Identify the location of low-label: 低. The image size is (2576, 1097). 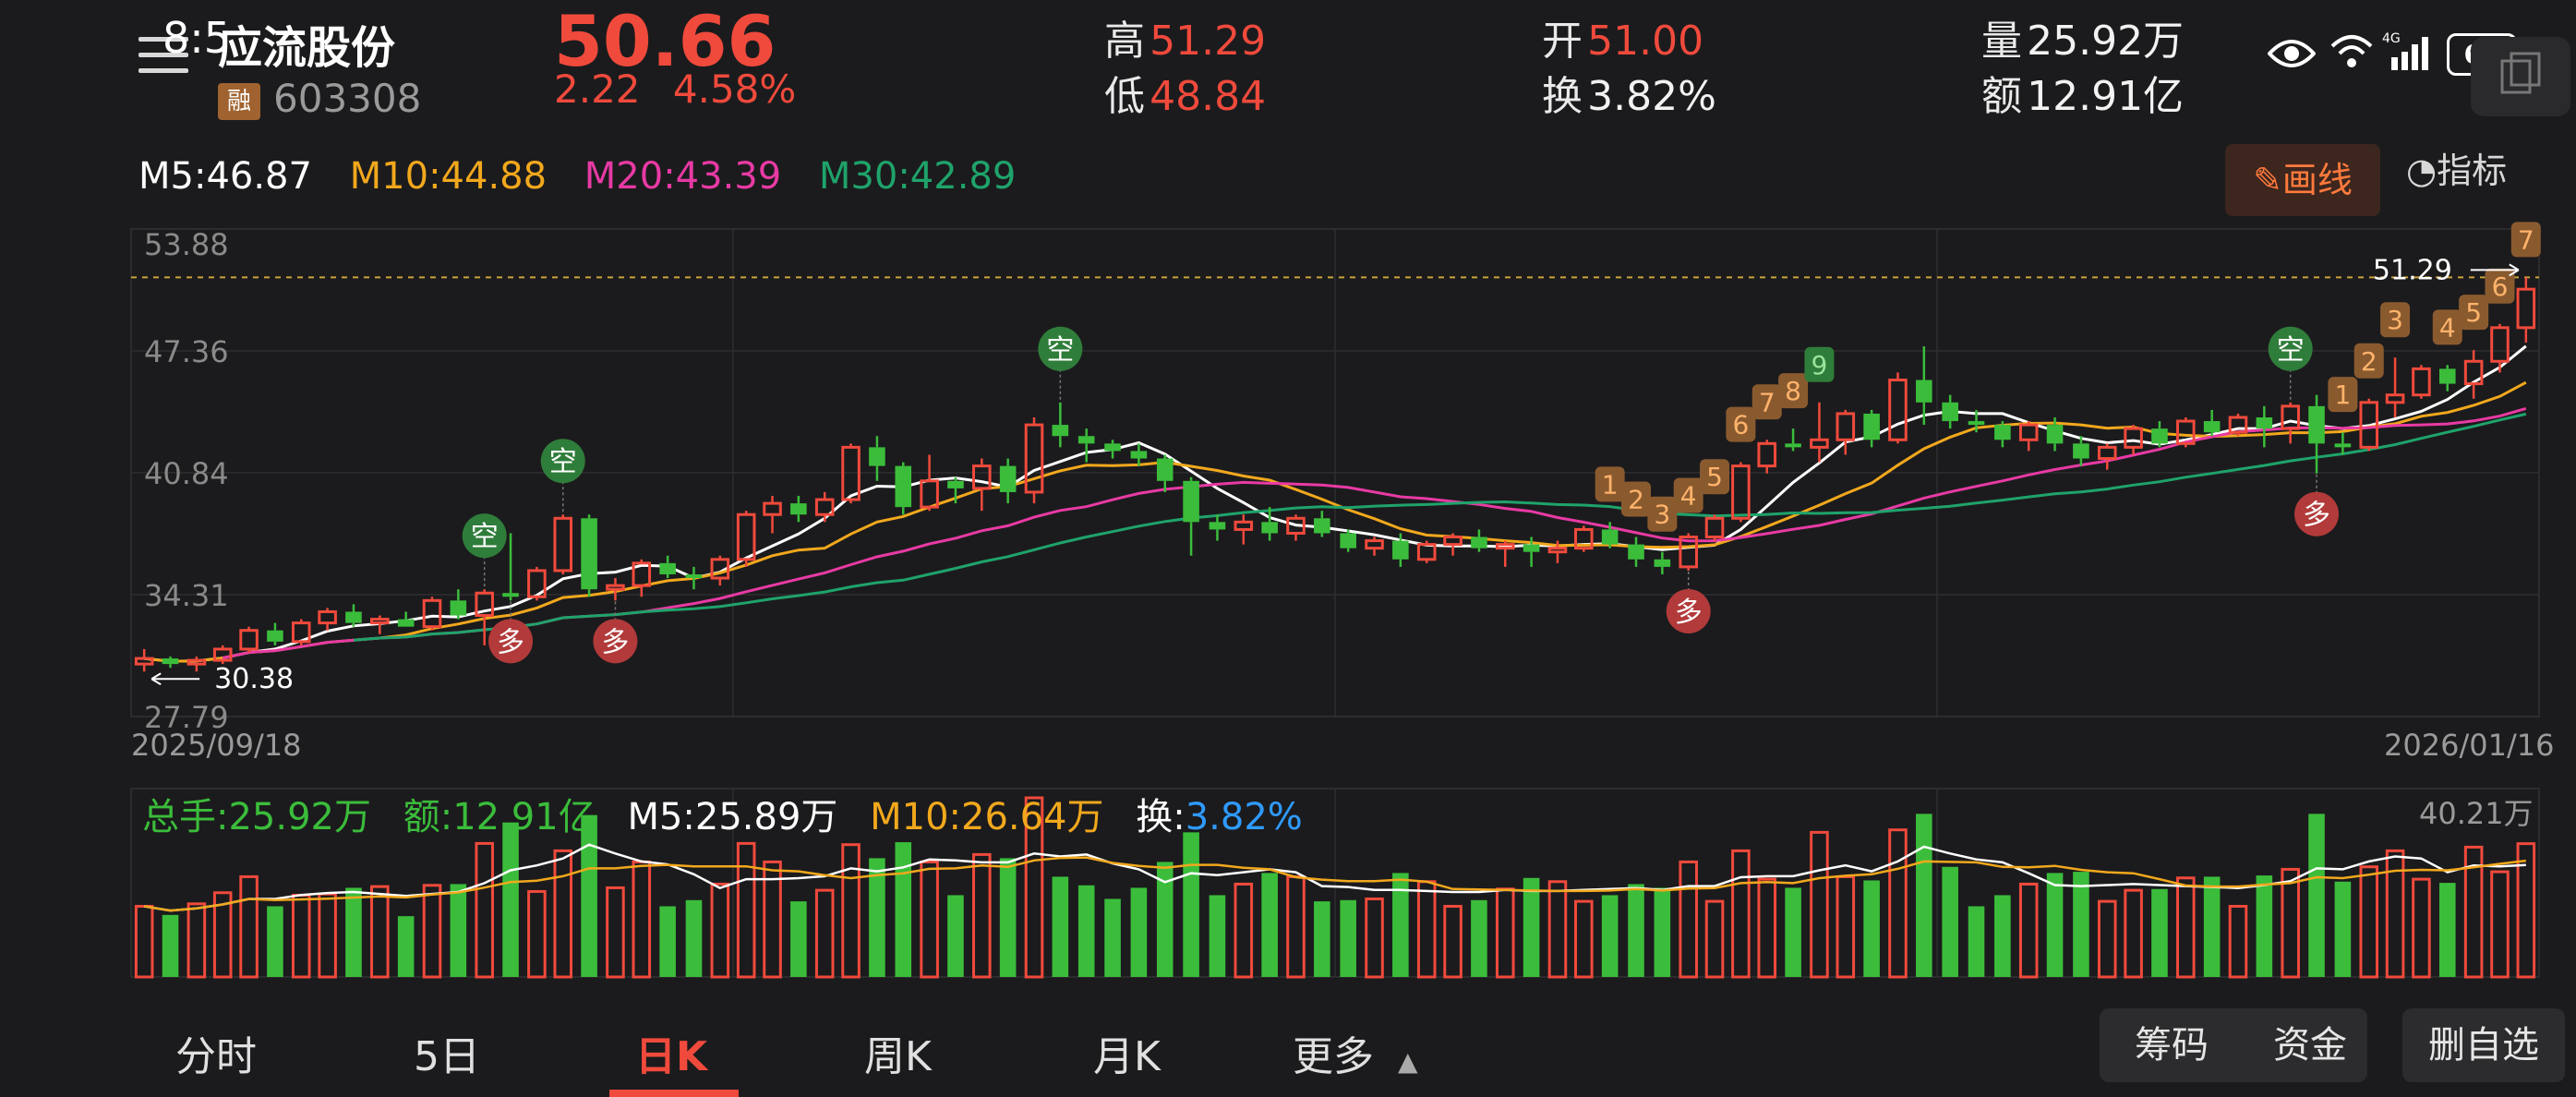
(1124, 96).